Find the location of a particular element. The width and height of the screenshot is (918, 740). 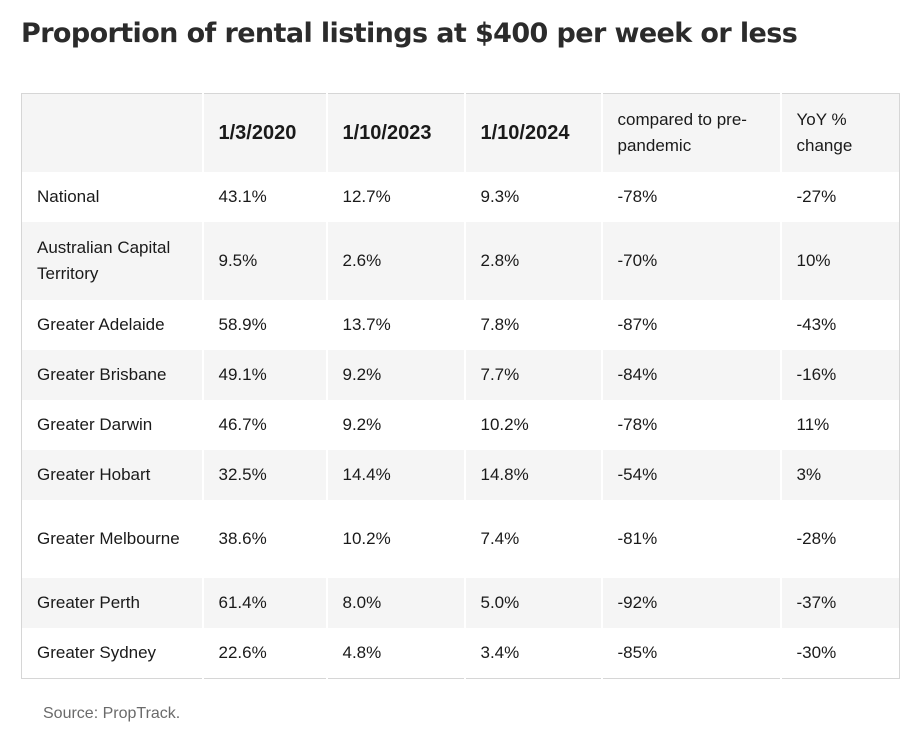

cell-region: National is located at coordinates (112, 197).